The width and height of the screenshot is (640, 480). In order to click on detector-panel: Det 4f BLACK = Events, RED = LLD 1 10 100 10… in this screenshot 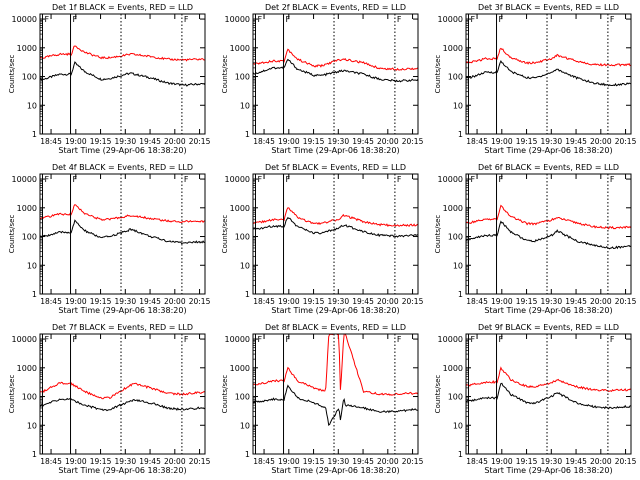, I will do `click(109, 239)`.